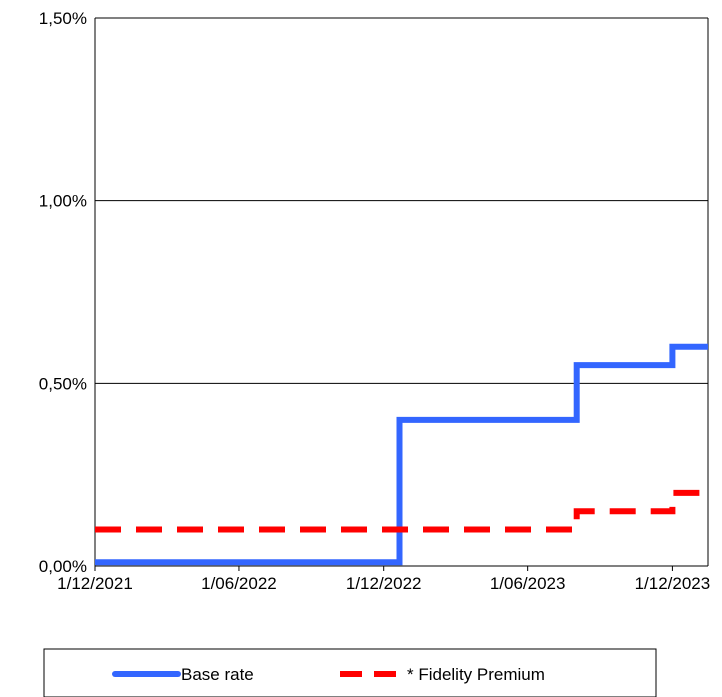 The width and height of the screenshot is (722, 697). Describe the element at coordinates (63, 566) in the screenshot. I see `y-tick-label: 0,00%` at that location.